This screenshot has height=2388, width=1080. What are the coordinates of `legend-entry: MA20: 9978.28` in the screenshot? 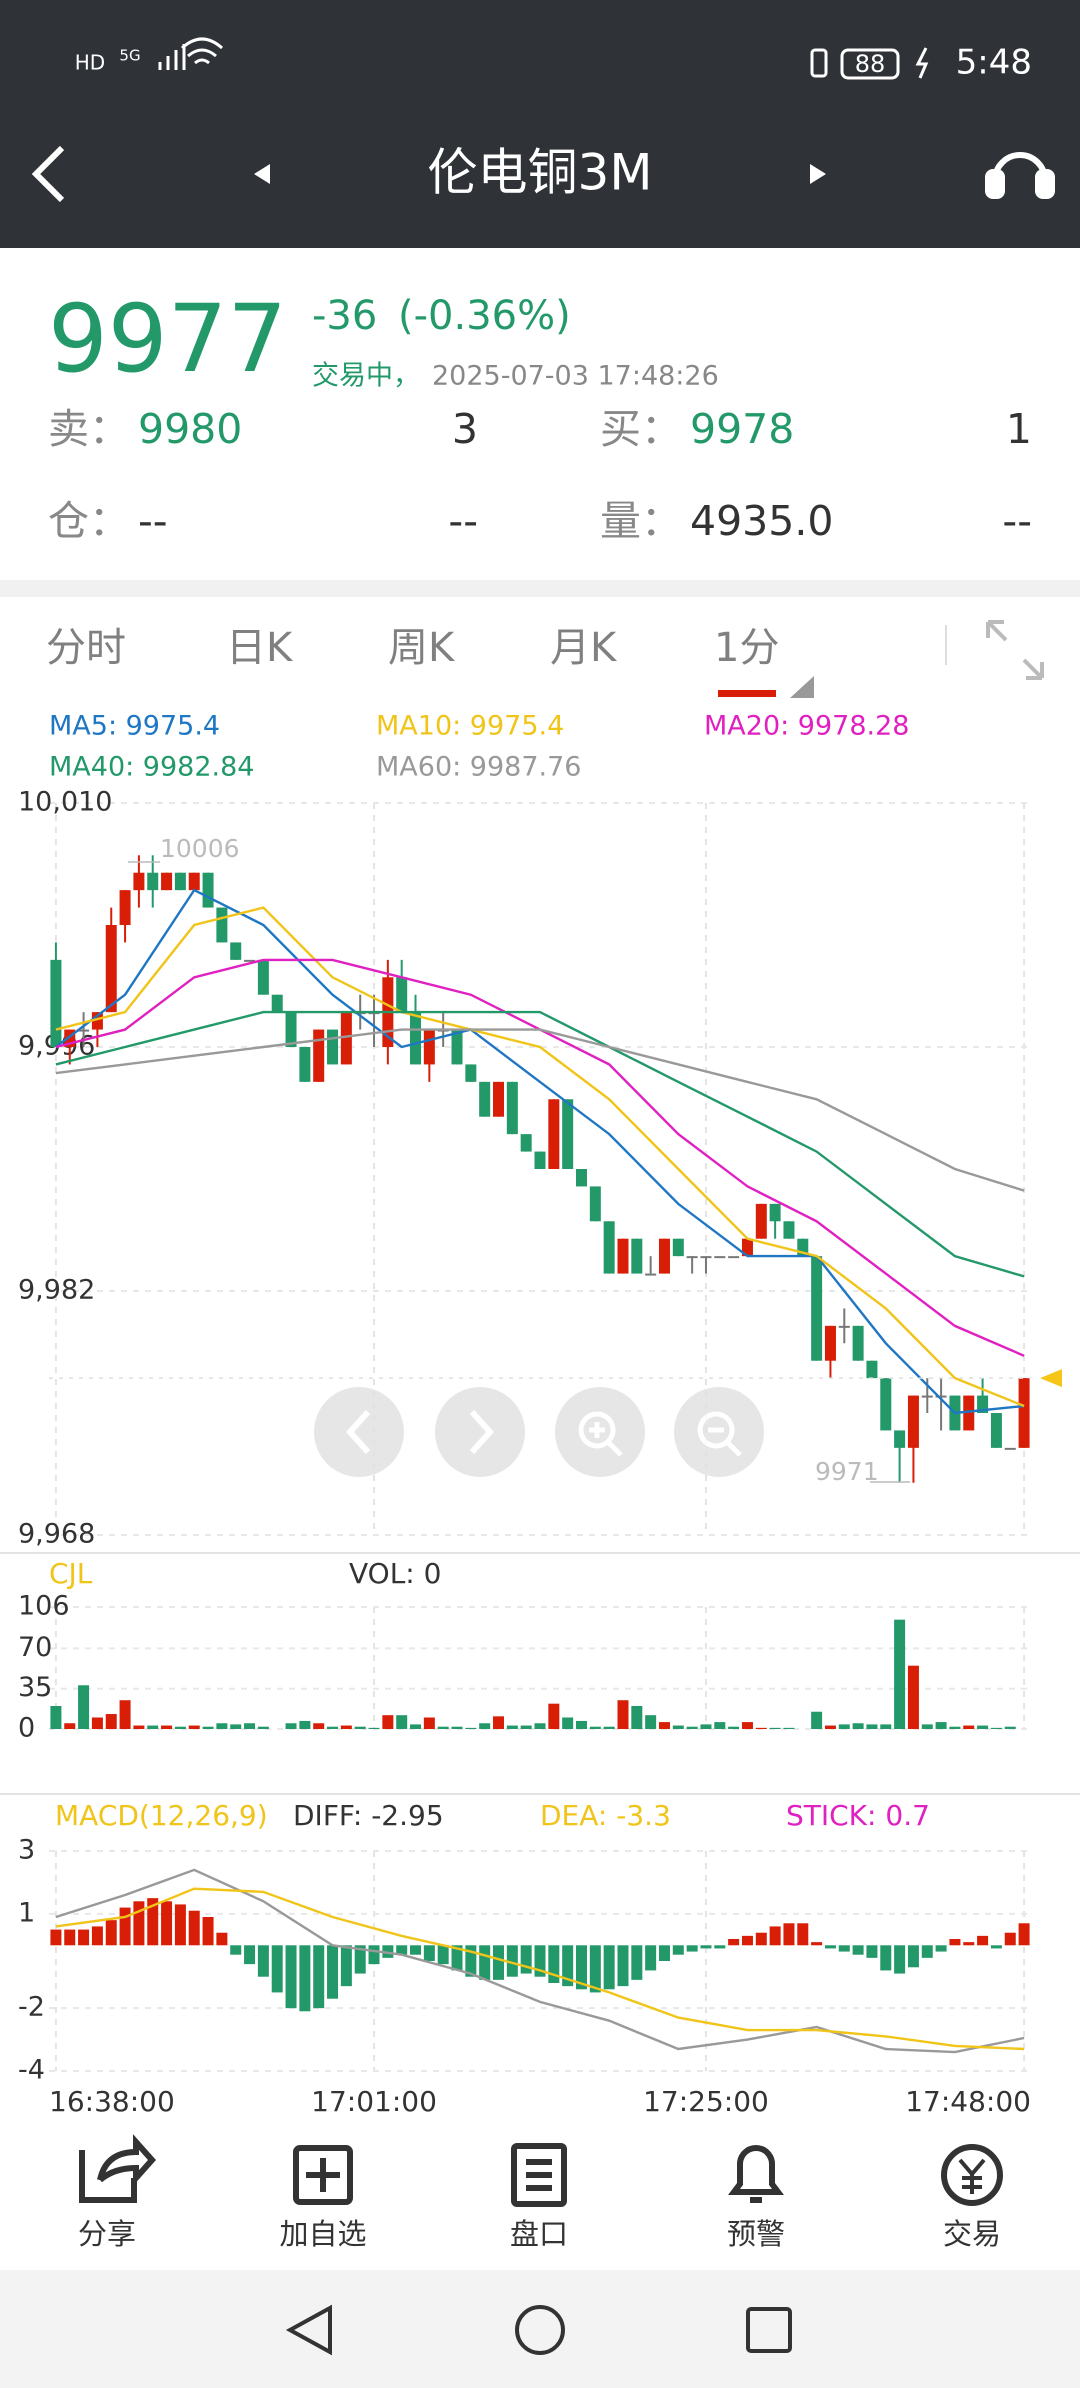 It's located at (806, 726).